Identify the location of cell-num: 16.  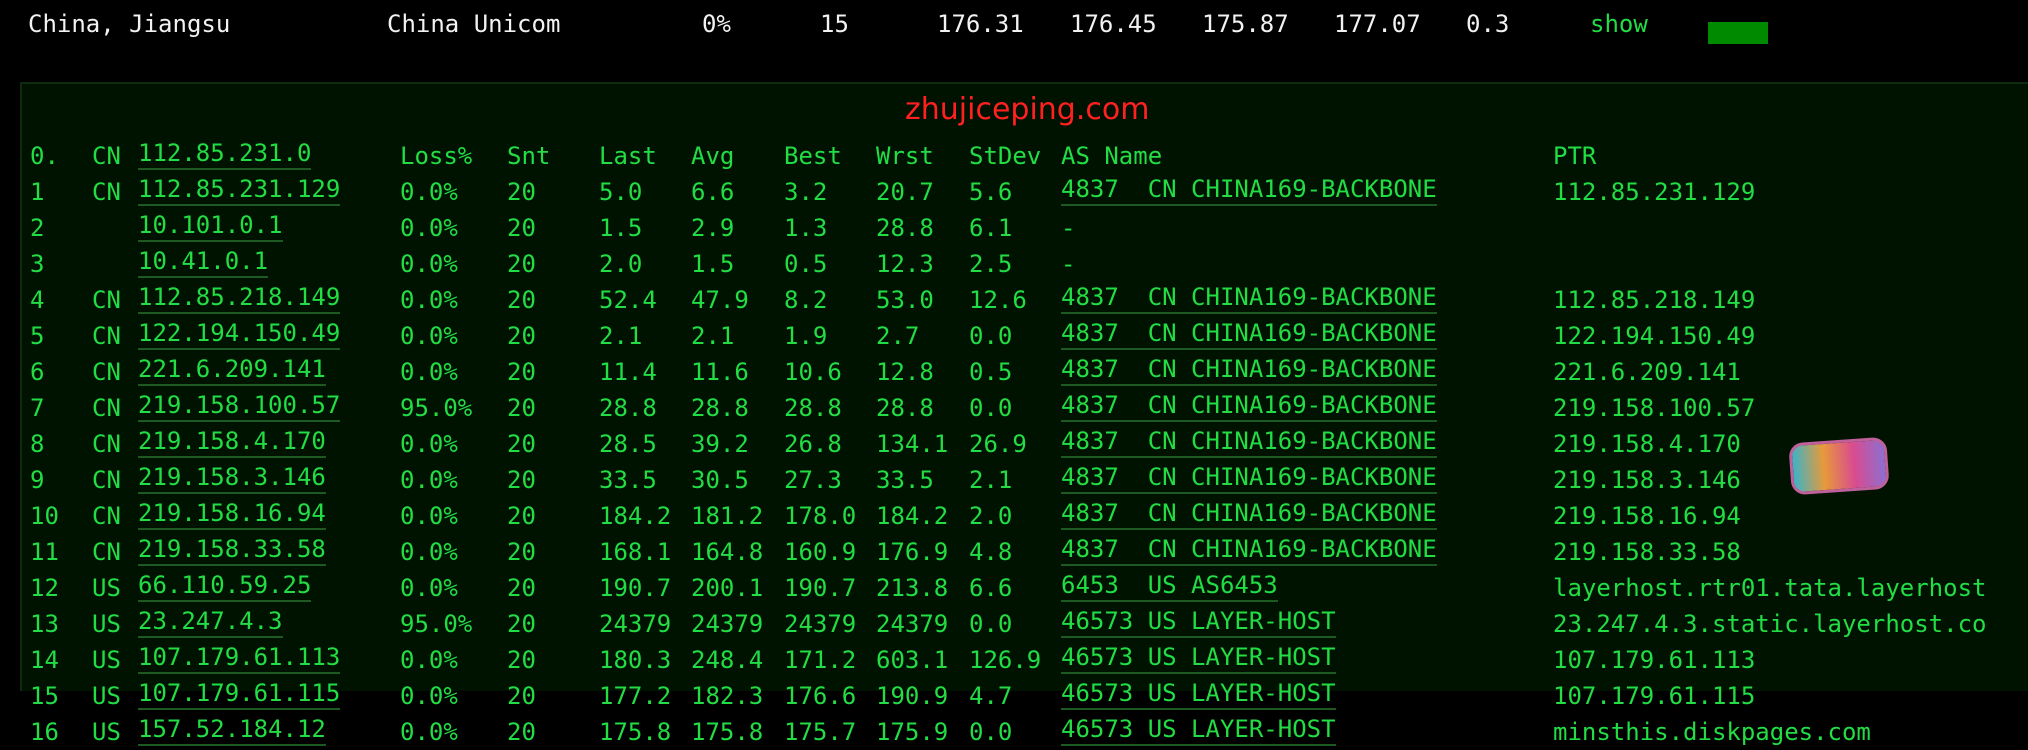
(44, 732).